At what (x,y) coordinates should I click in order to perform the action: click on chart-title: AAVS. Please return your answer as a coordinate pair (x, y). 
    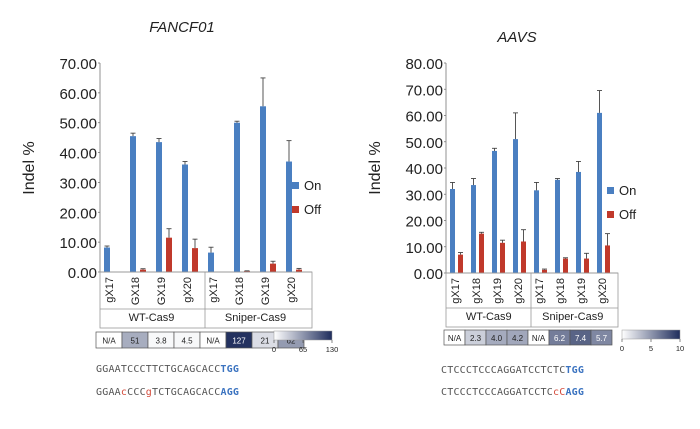
    Looking at the image, I should click on (516, 37).